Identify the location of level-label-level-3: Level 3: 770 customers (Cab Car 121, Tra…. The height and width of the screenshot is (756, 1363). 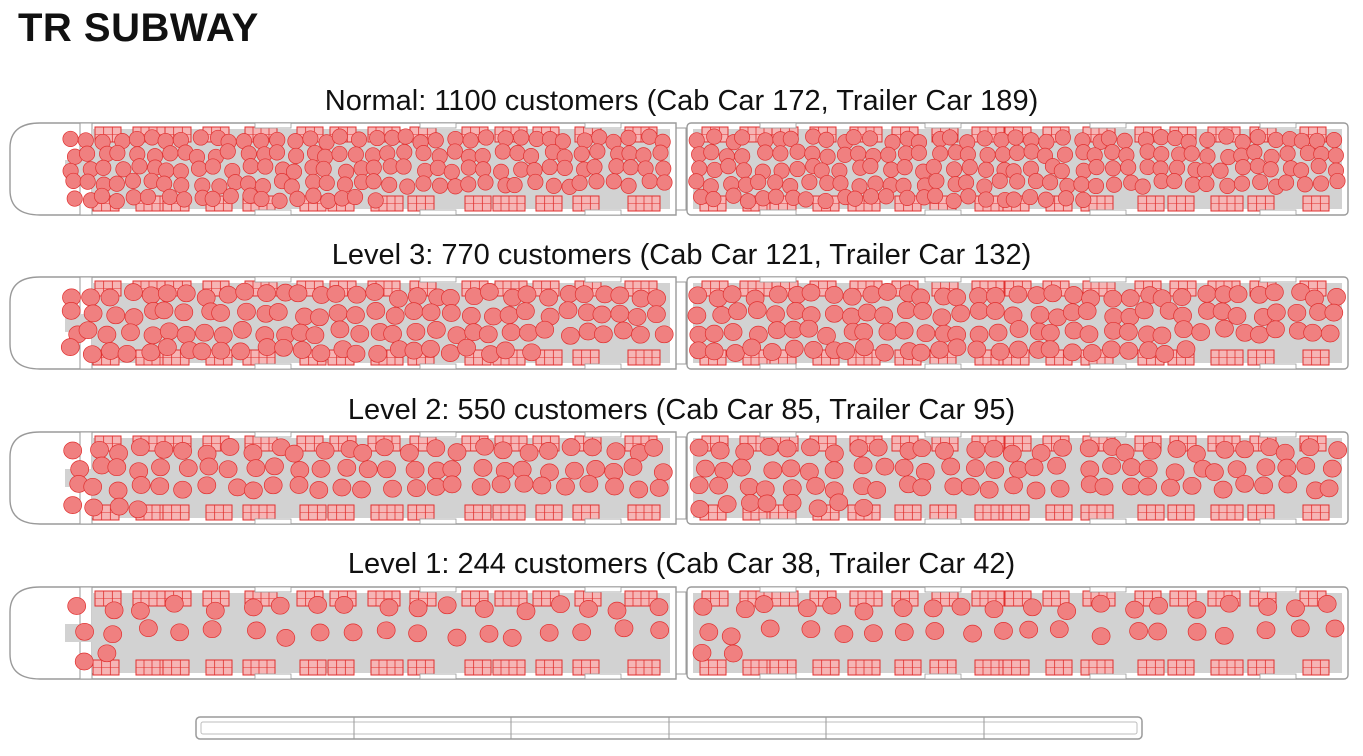
(681, 255).